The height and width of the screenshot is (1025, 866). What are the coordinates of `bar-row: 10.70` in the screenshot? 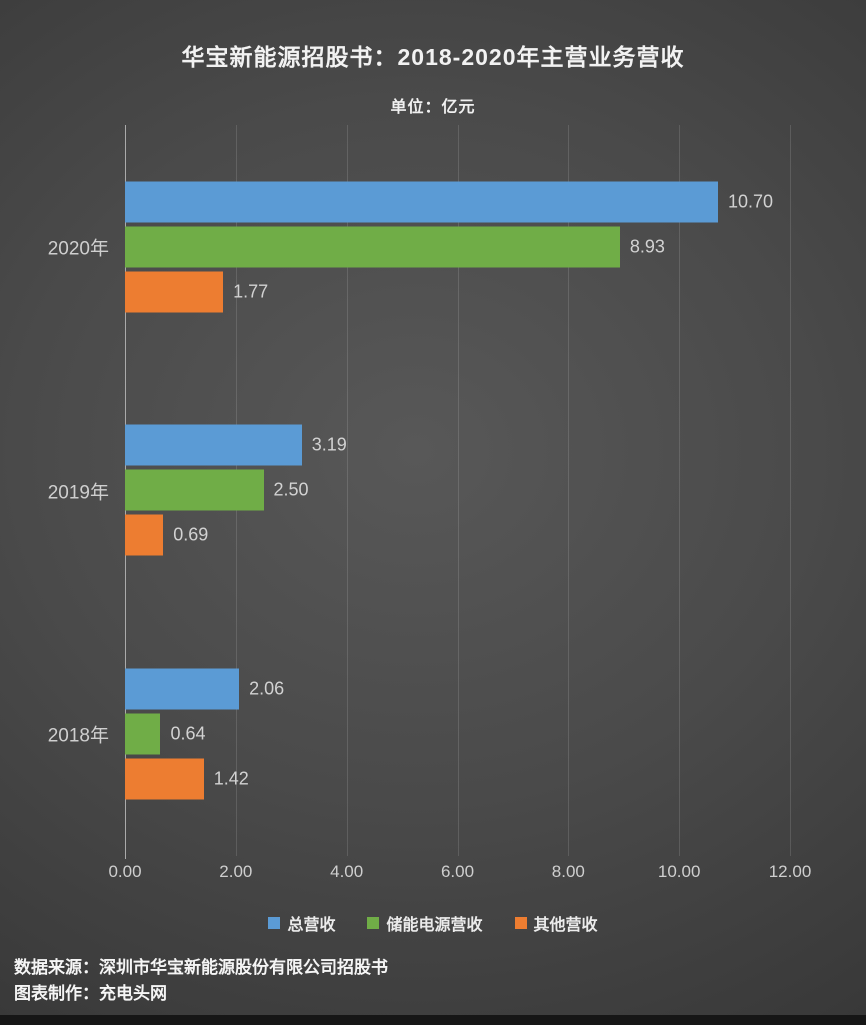 It's located at (457, 202).